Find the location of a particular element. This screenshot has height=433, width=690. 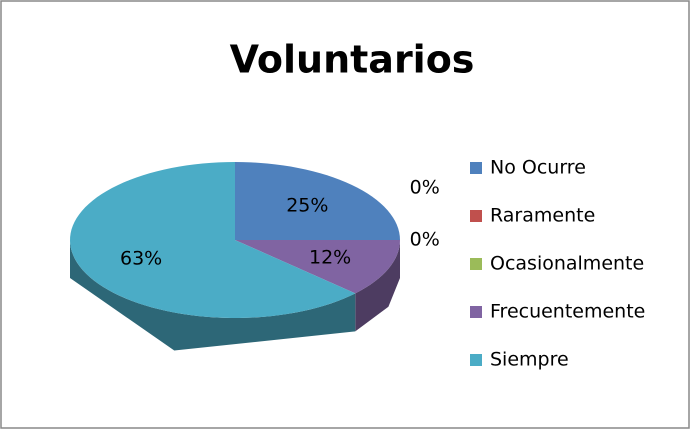

legend-label: Siempre is located at coordinates (529, 360).